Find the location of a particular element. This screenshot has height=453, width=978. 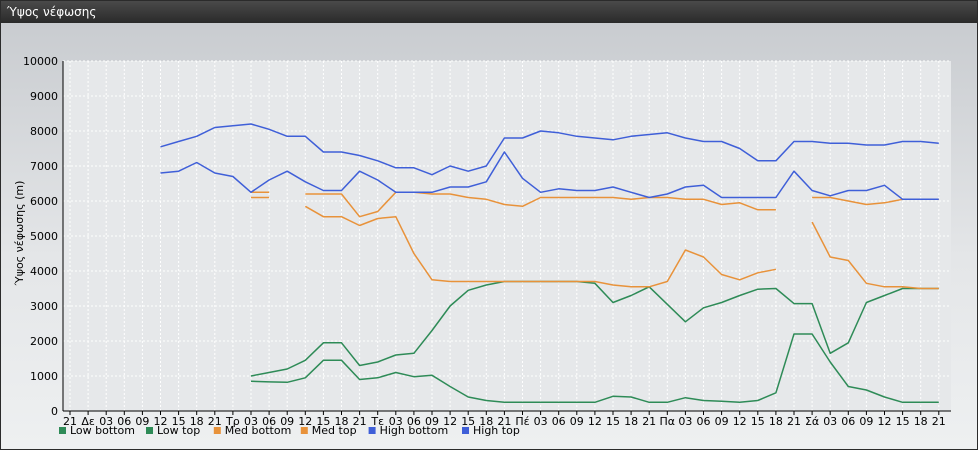

window-title: Ύψος νέφωσης is located at coordinates (489, 12).